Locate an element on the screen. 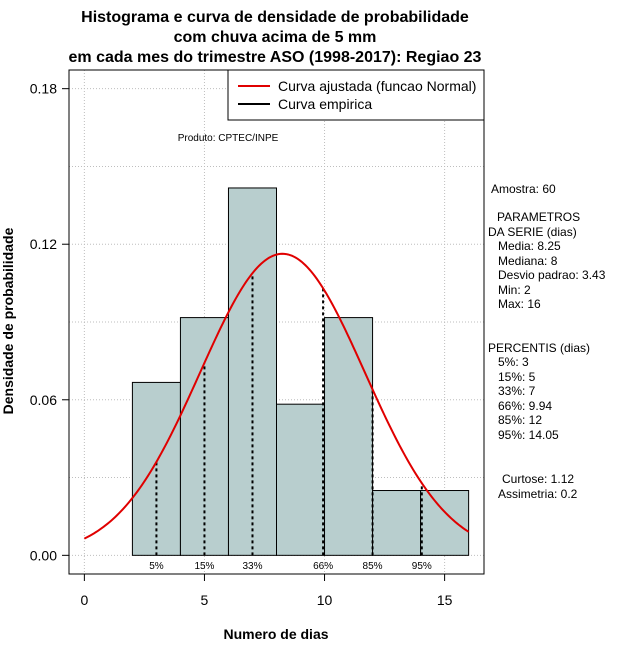  skewness: Assimetria: 0.2 is located at coordinates (538, 494).